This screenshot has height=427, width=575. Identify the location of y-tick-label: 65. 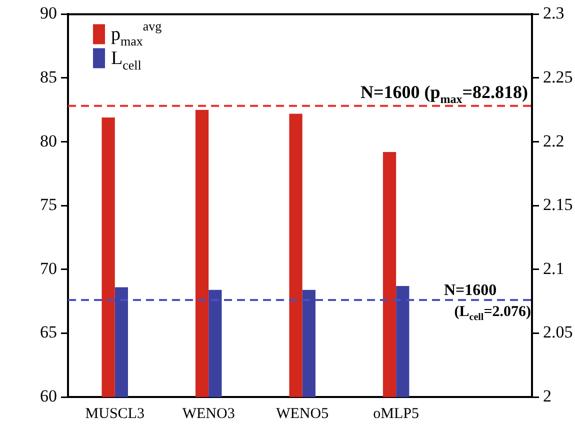
(48, 332).